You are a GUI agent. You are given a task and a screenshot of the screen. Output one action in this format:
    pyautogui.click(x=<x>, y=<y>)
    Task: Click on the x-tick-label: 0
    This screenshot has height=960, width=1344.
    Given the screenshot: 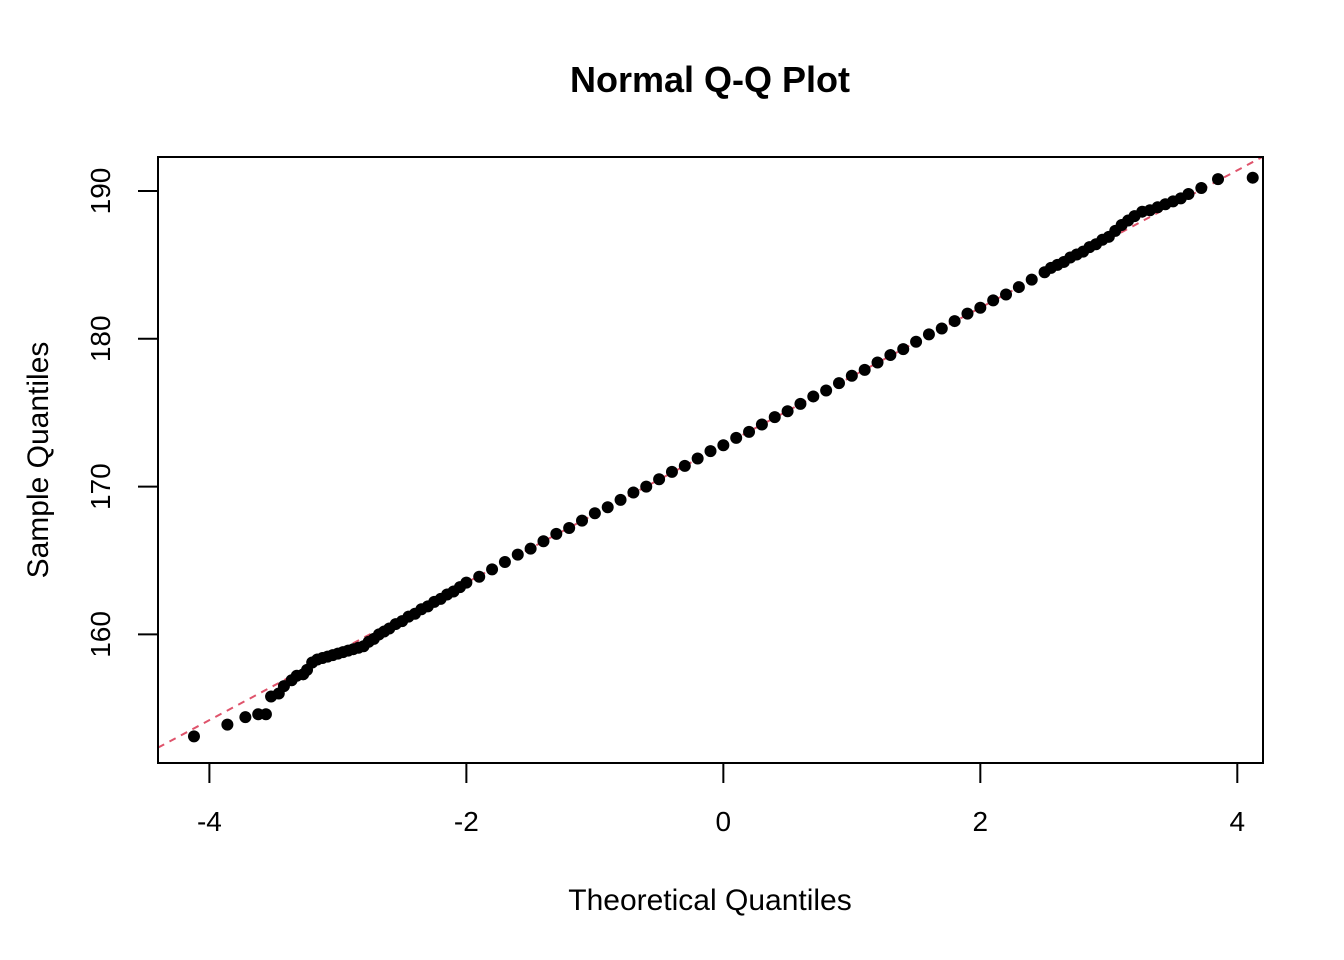 What is the action you would take?
    pyautogui.click(x=724, y=821)
    